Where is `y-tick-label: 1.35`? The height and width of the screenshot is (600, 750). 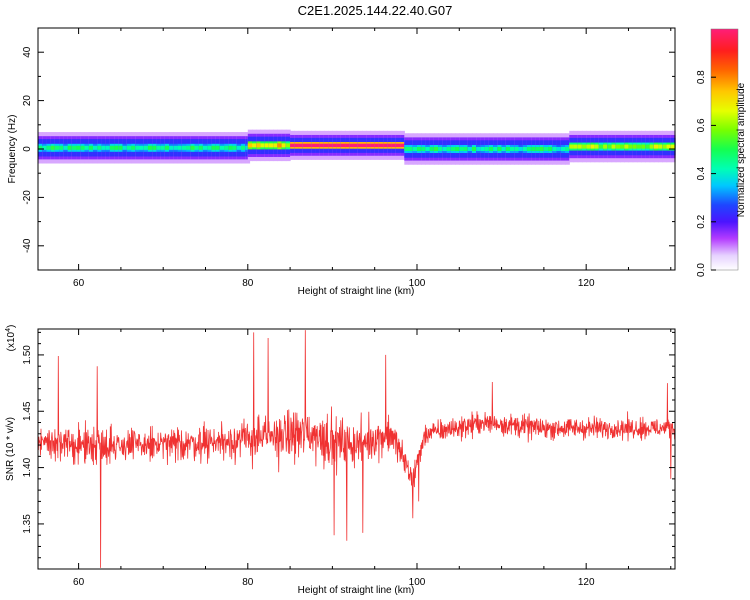 y-tick-label: 1.35 is located at coordinates (27, 524).